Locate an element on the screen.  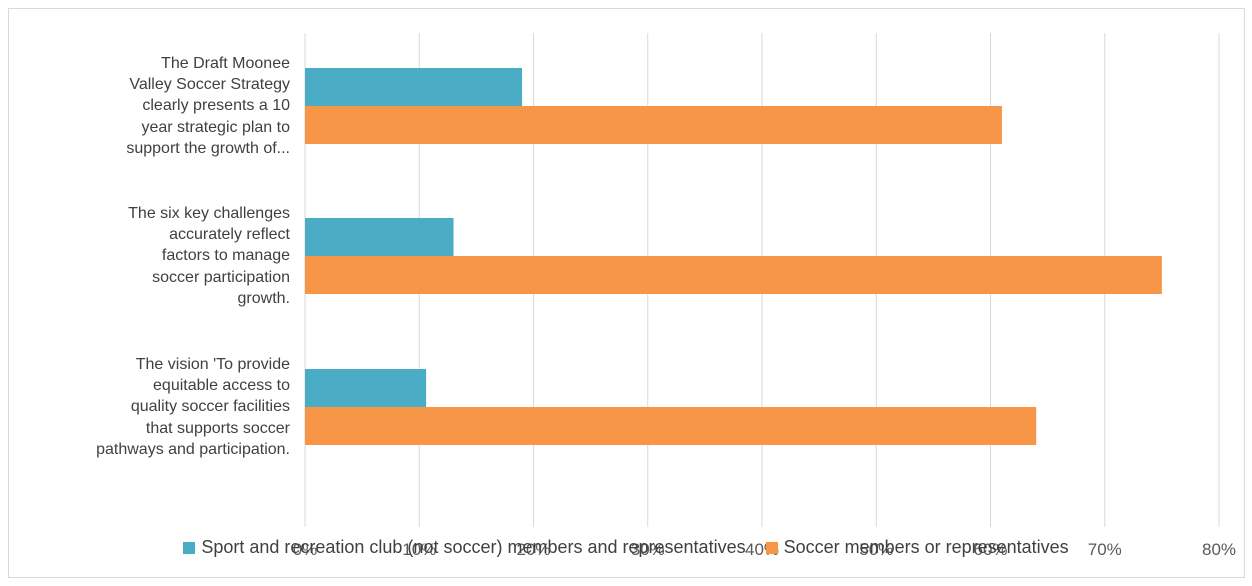
category-label-line: The six key challenges is located at coordinates (209, 213).